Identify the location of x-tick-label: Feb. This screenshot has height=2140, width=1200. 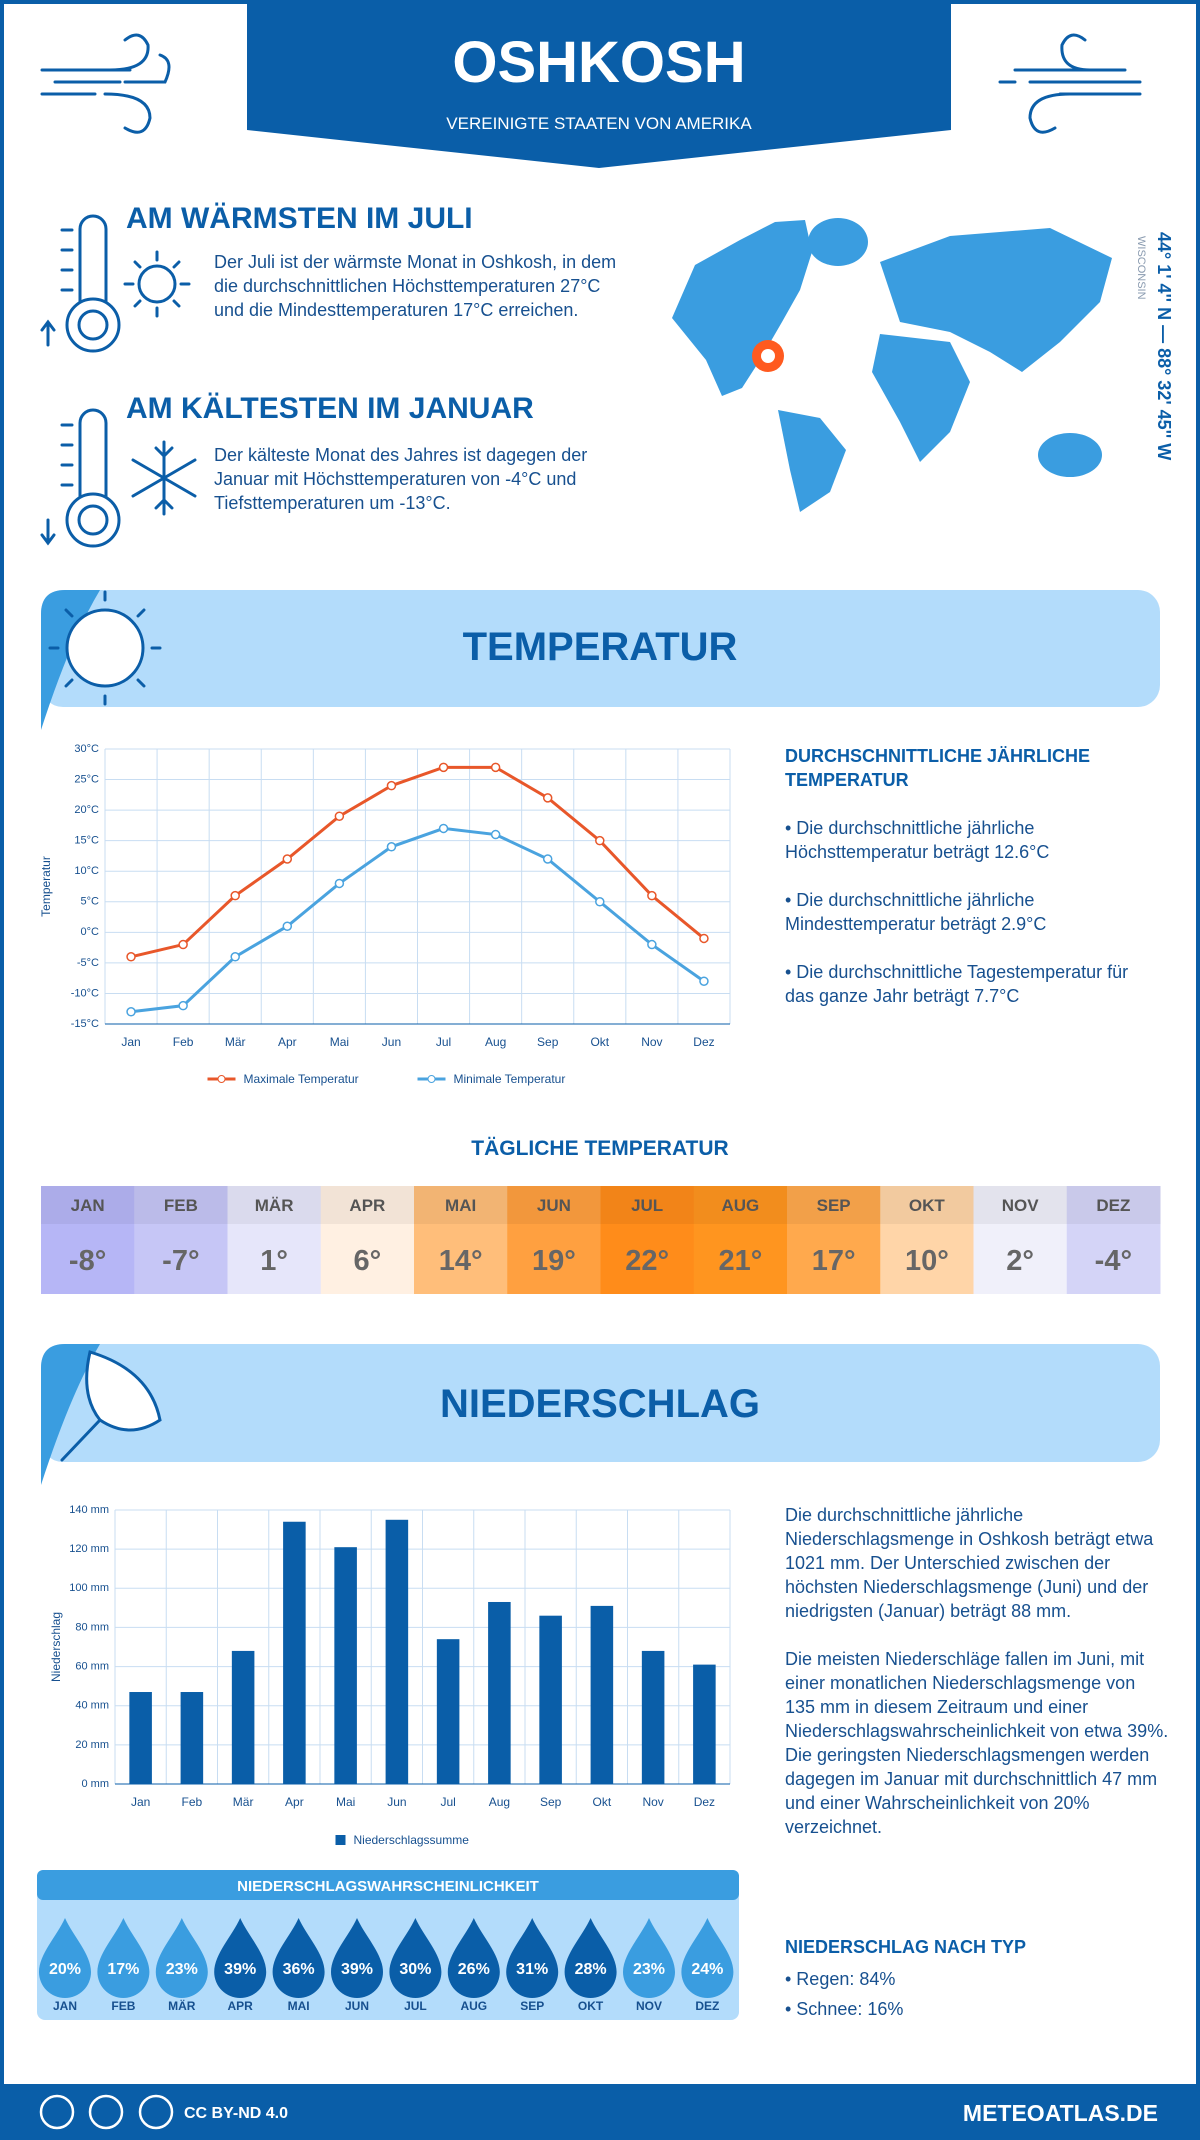
(183, 1042).